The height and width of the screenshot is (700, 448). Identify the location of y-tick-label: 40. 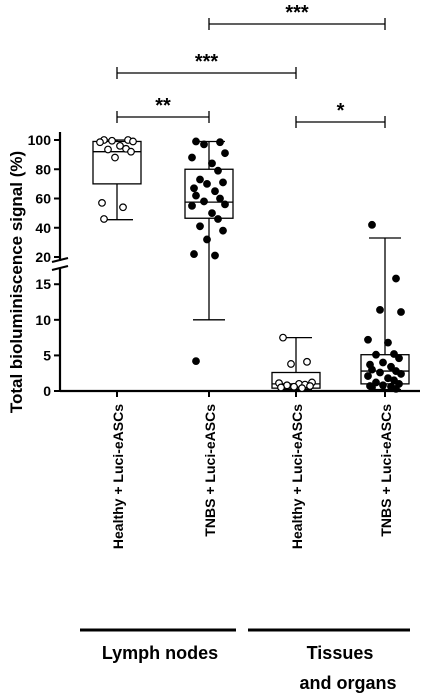
(43, 228).